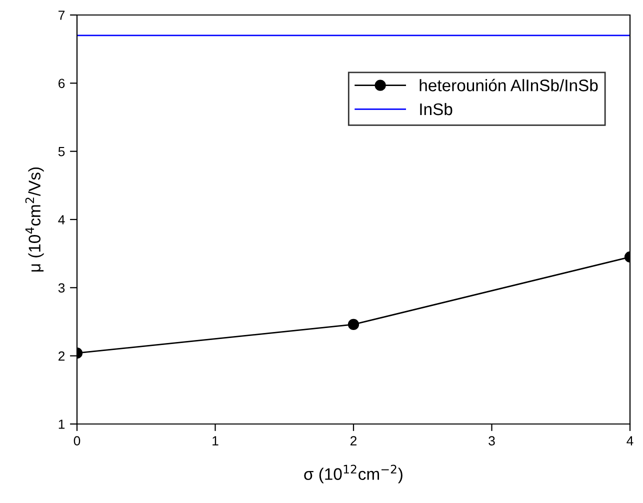 The image size is (643, 503). Describe the element at coordinates (77, 441) in the screenshot. I see `x-tick-label: 0` at that location.